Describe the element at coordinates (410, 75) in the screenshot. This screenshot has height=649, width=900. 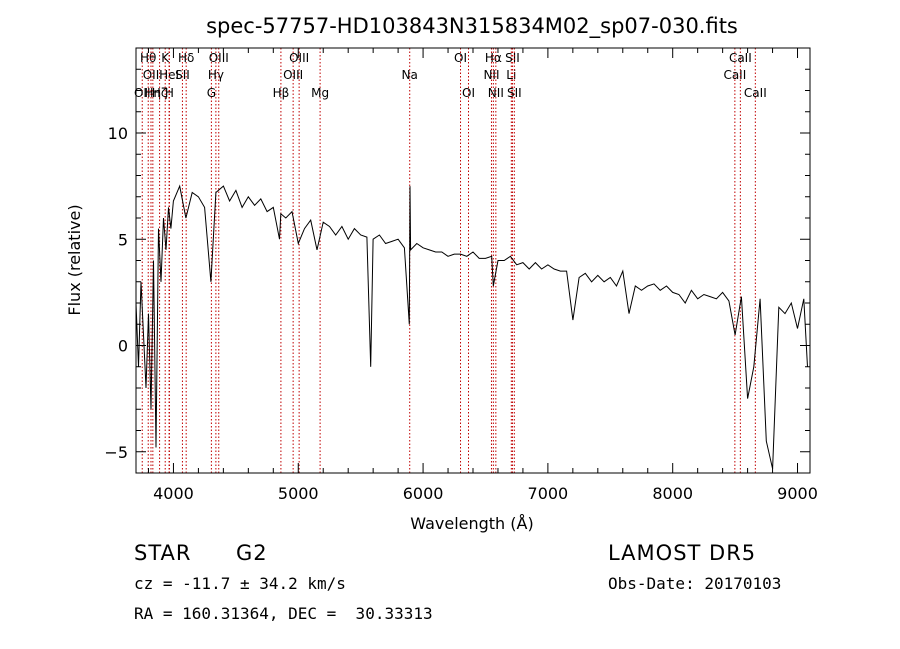
I see `line-label: Na` at that location.